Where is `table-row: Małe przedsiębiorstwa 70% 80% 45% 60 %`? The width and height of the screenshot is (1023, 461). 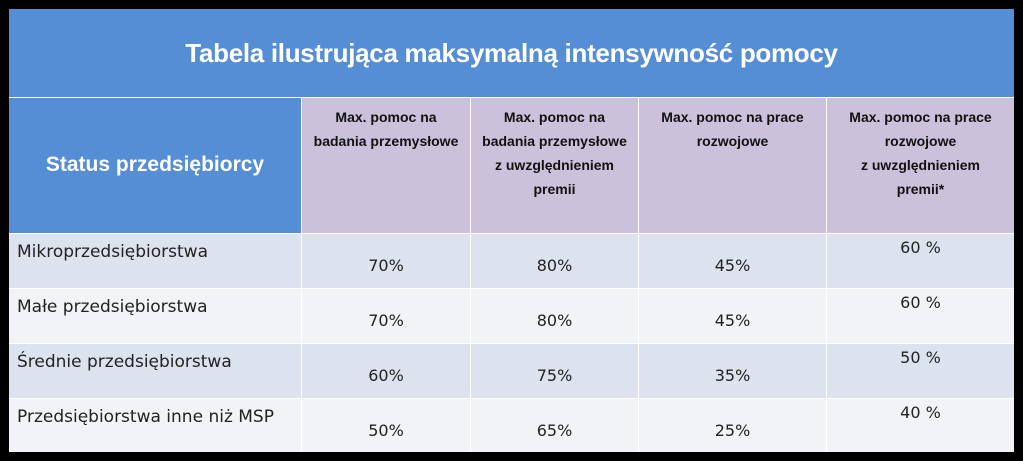
table-row: Małe przedsiębiorstwa 70% 80% 45% 60 % is located at coordinates (511, 316).